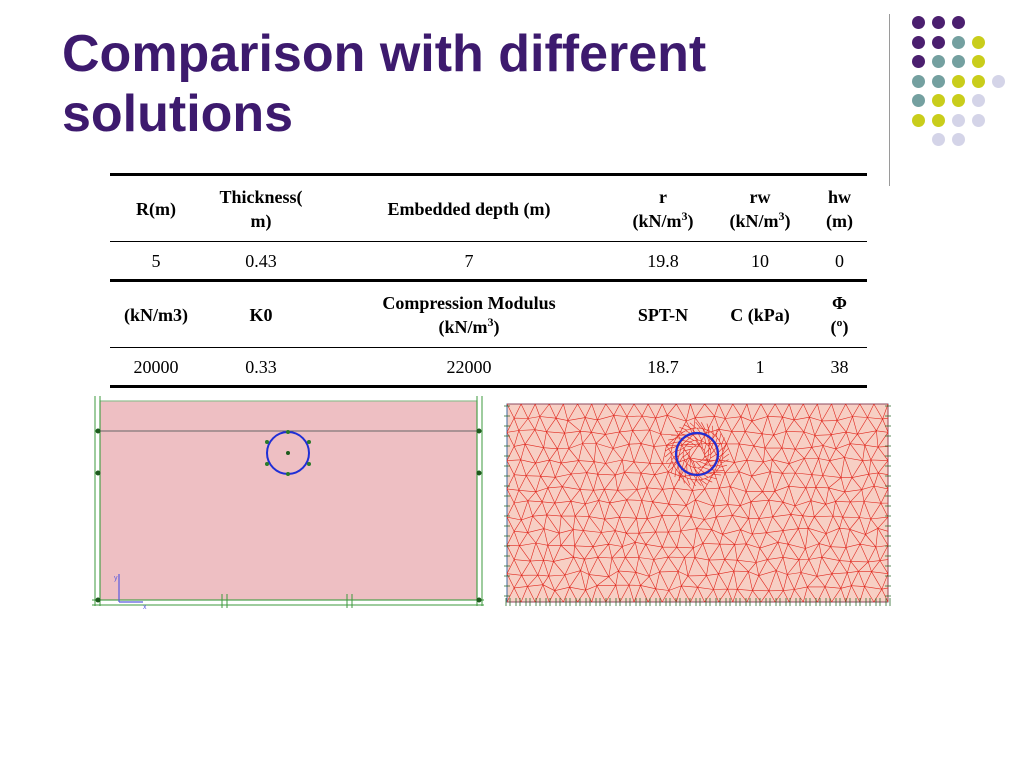 The image size is (1024, 768). What do you see at coordinates (469, 261) in the screenshot?
I see `table-cell: 7` at bounding box center [469, 261].